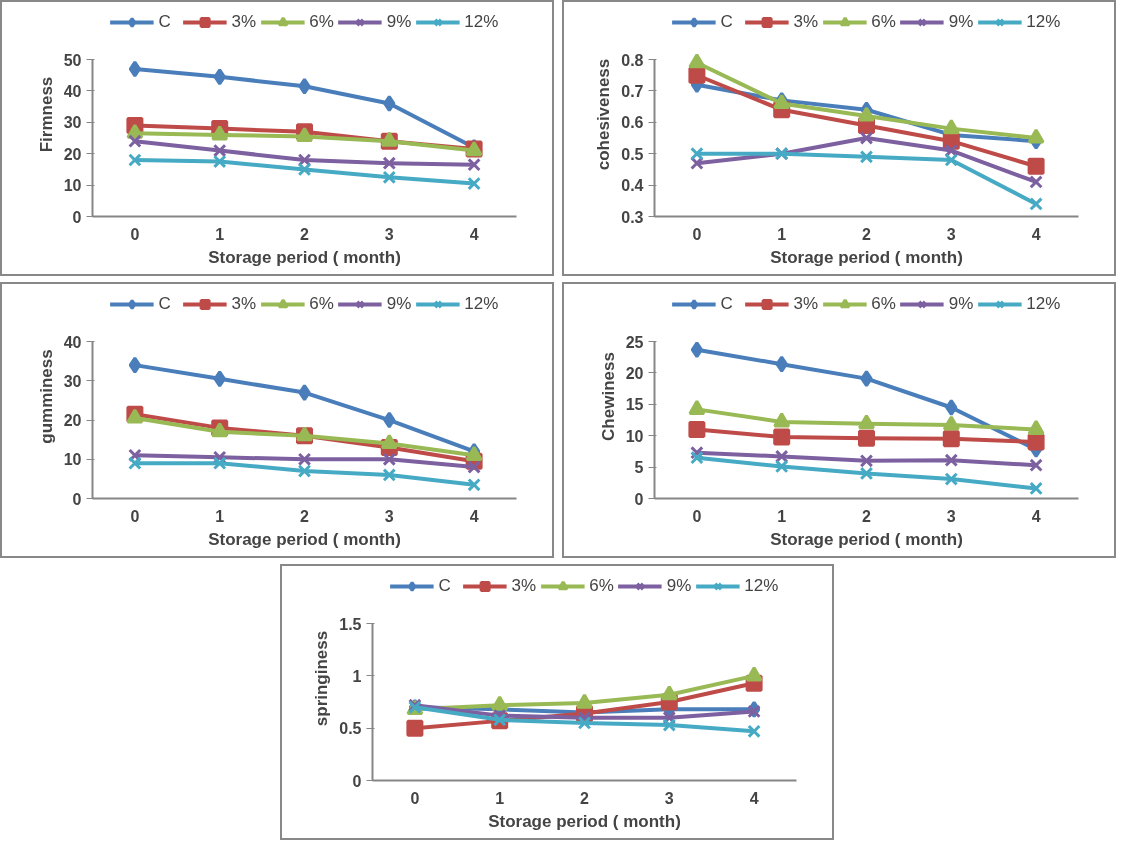 The height and width of the screenshot is (857, 1140). Describe the element at coordinates (322, 678) in the screenshot. I see `y-axis-title: springiness` at that location.